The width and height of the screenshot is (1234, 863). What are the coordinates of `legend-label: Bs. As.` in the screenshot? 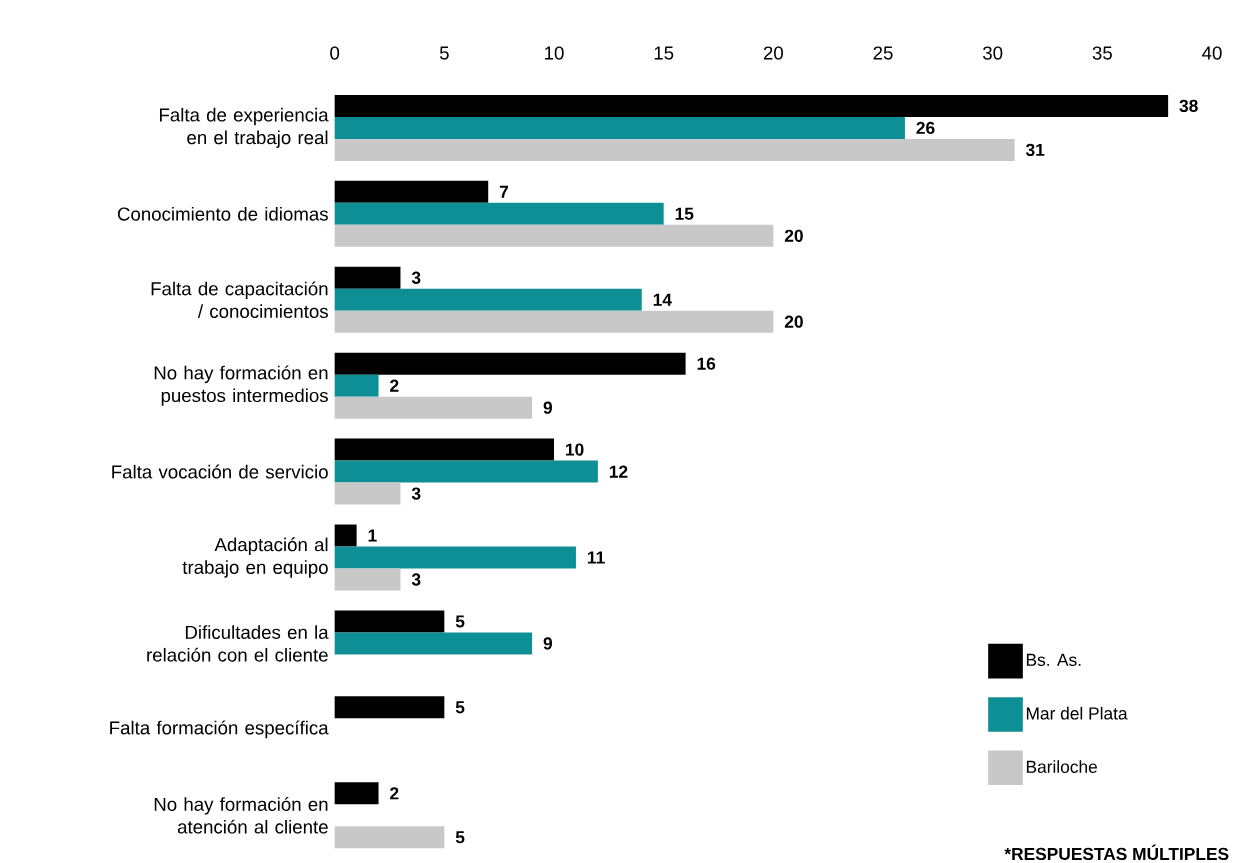 It's located at (1053, 659).